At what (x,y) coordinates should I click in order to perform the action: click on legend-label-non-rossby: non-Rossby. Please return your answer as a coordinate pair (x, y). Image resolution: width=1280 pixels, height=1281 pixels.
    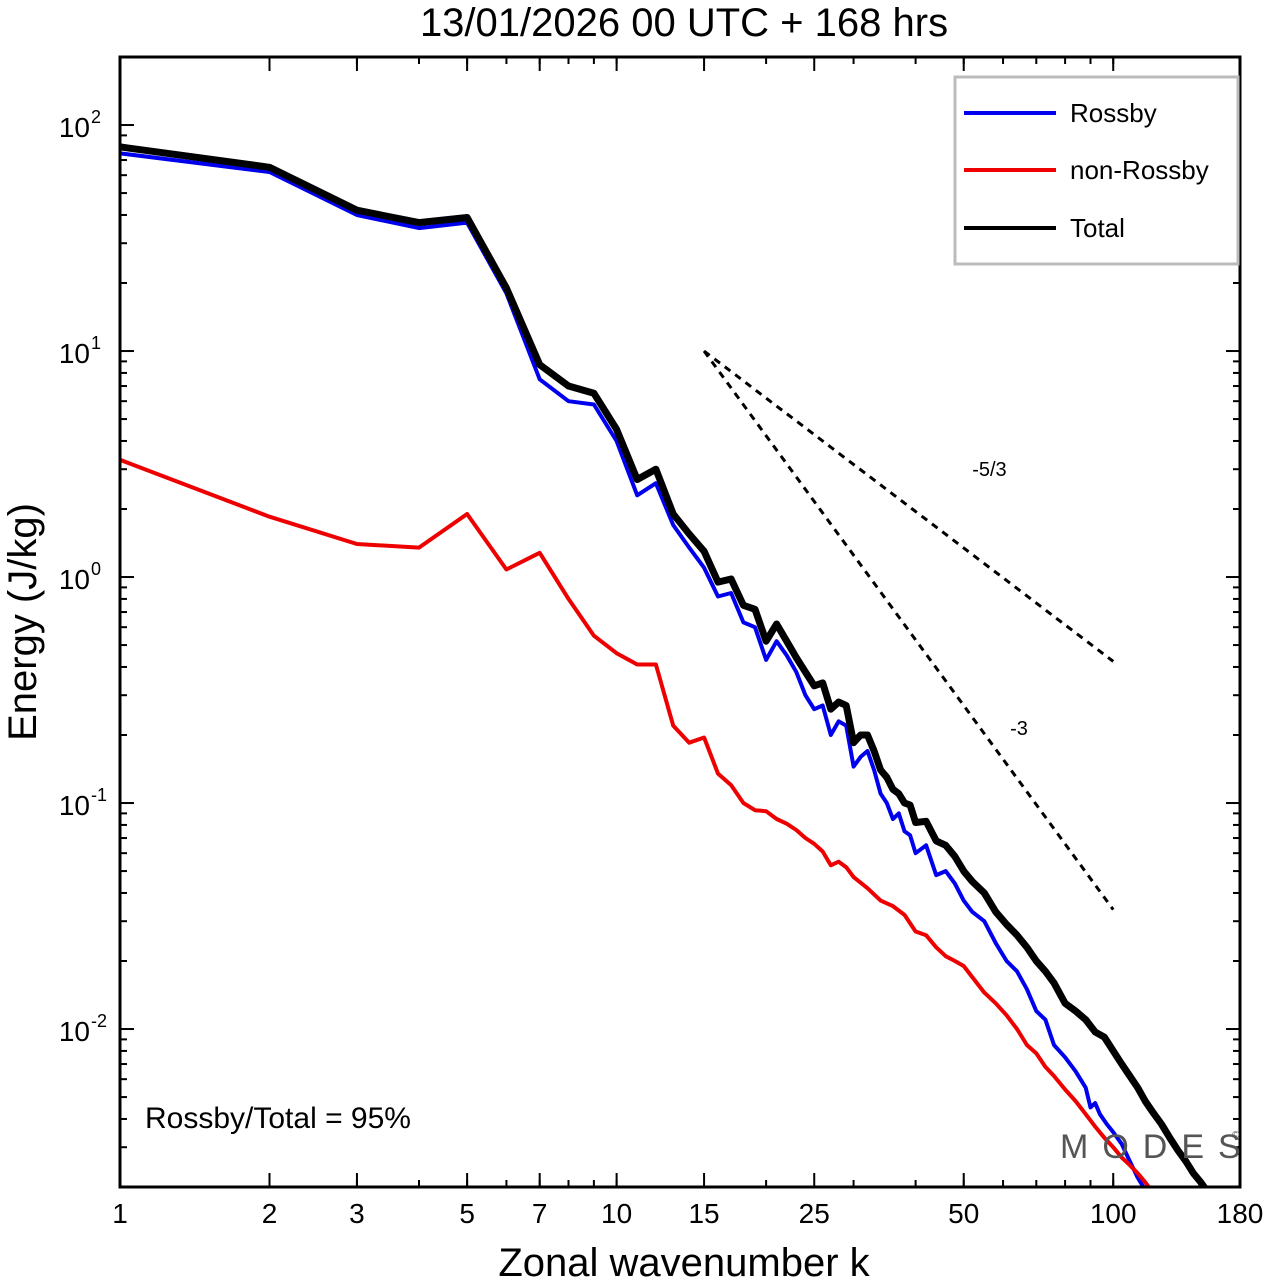
    Looking at the image, I should click on (1139, 170).